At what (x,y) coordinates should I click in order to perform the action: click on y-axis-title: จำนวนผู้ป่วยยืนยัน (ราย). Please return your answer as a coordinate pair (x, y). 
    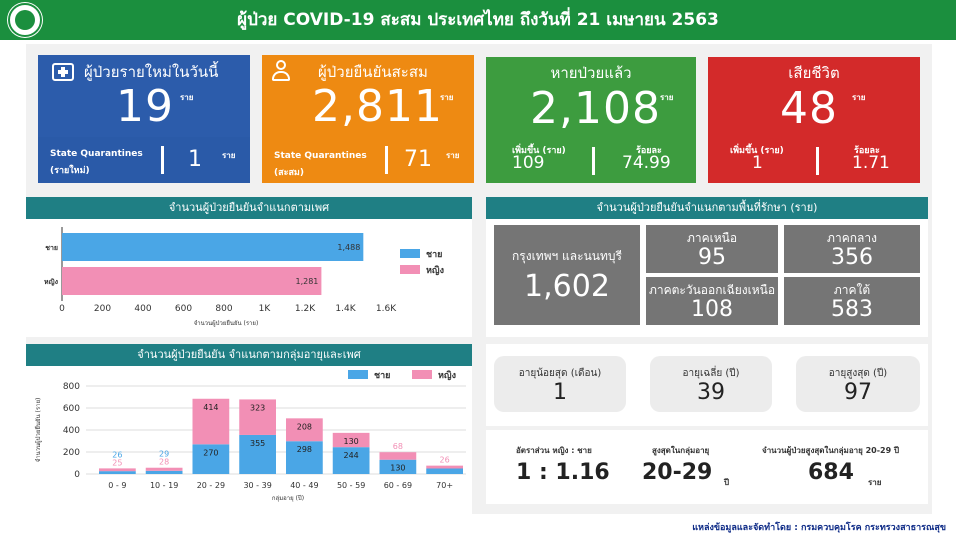
    Looking at the image, I should click on (38, 430).